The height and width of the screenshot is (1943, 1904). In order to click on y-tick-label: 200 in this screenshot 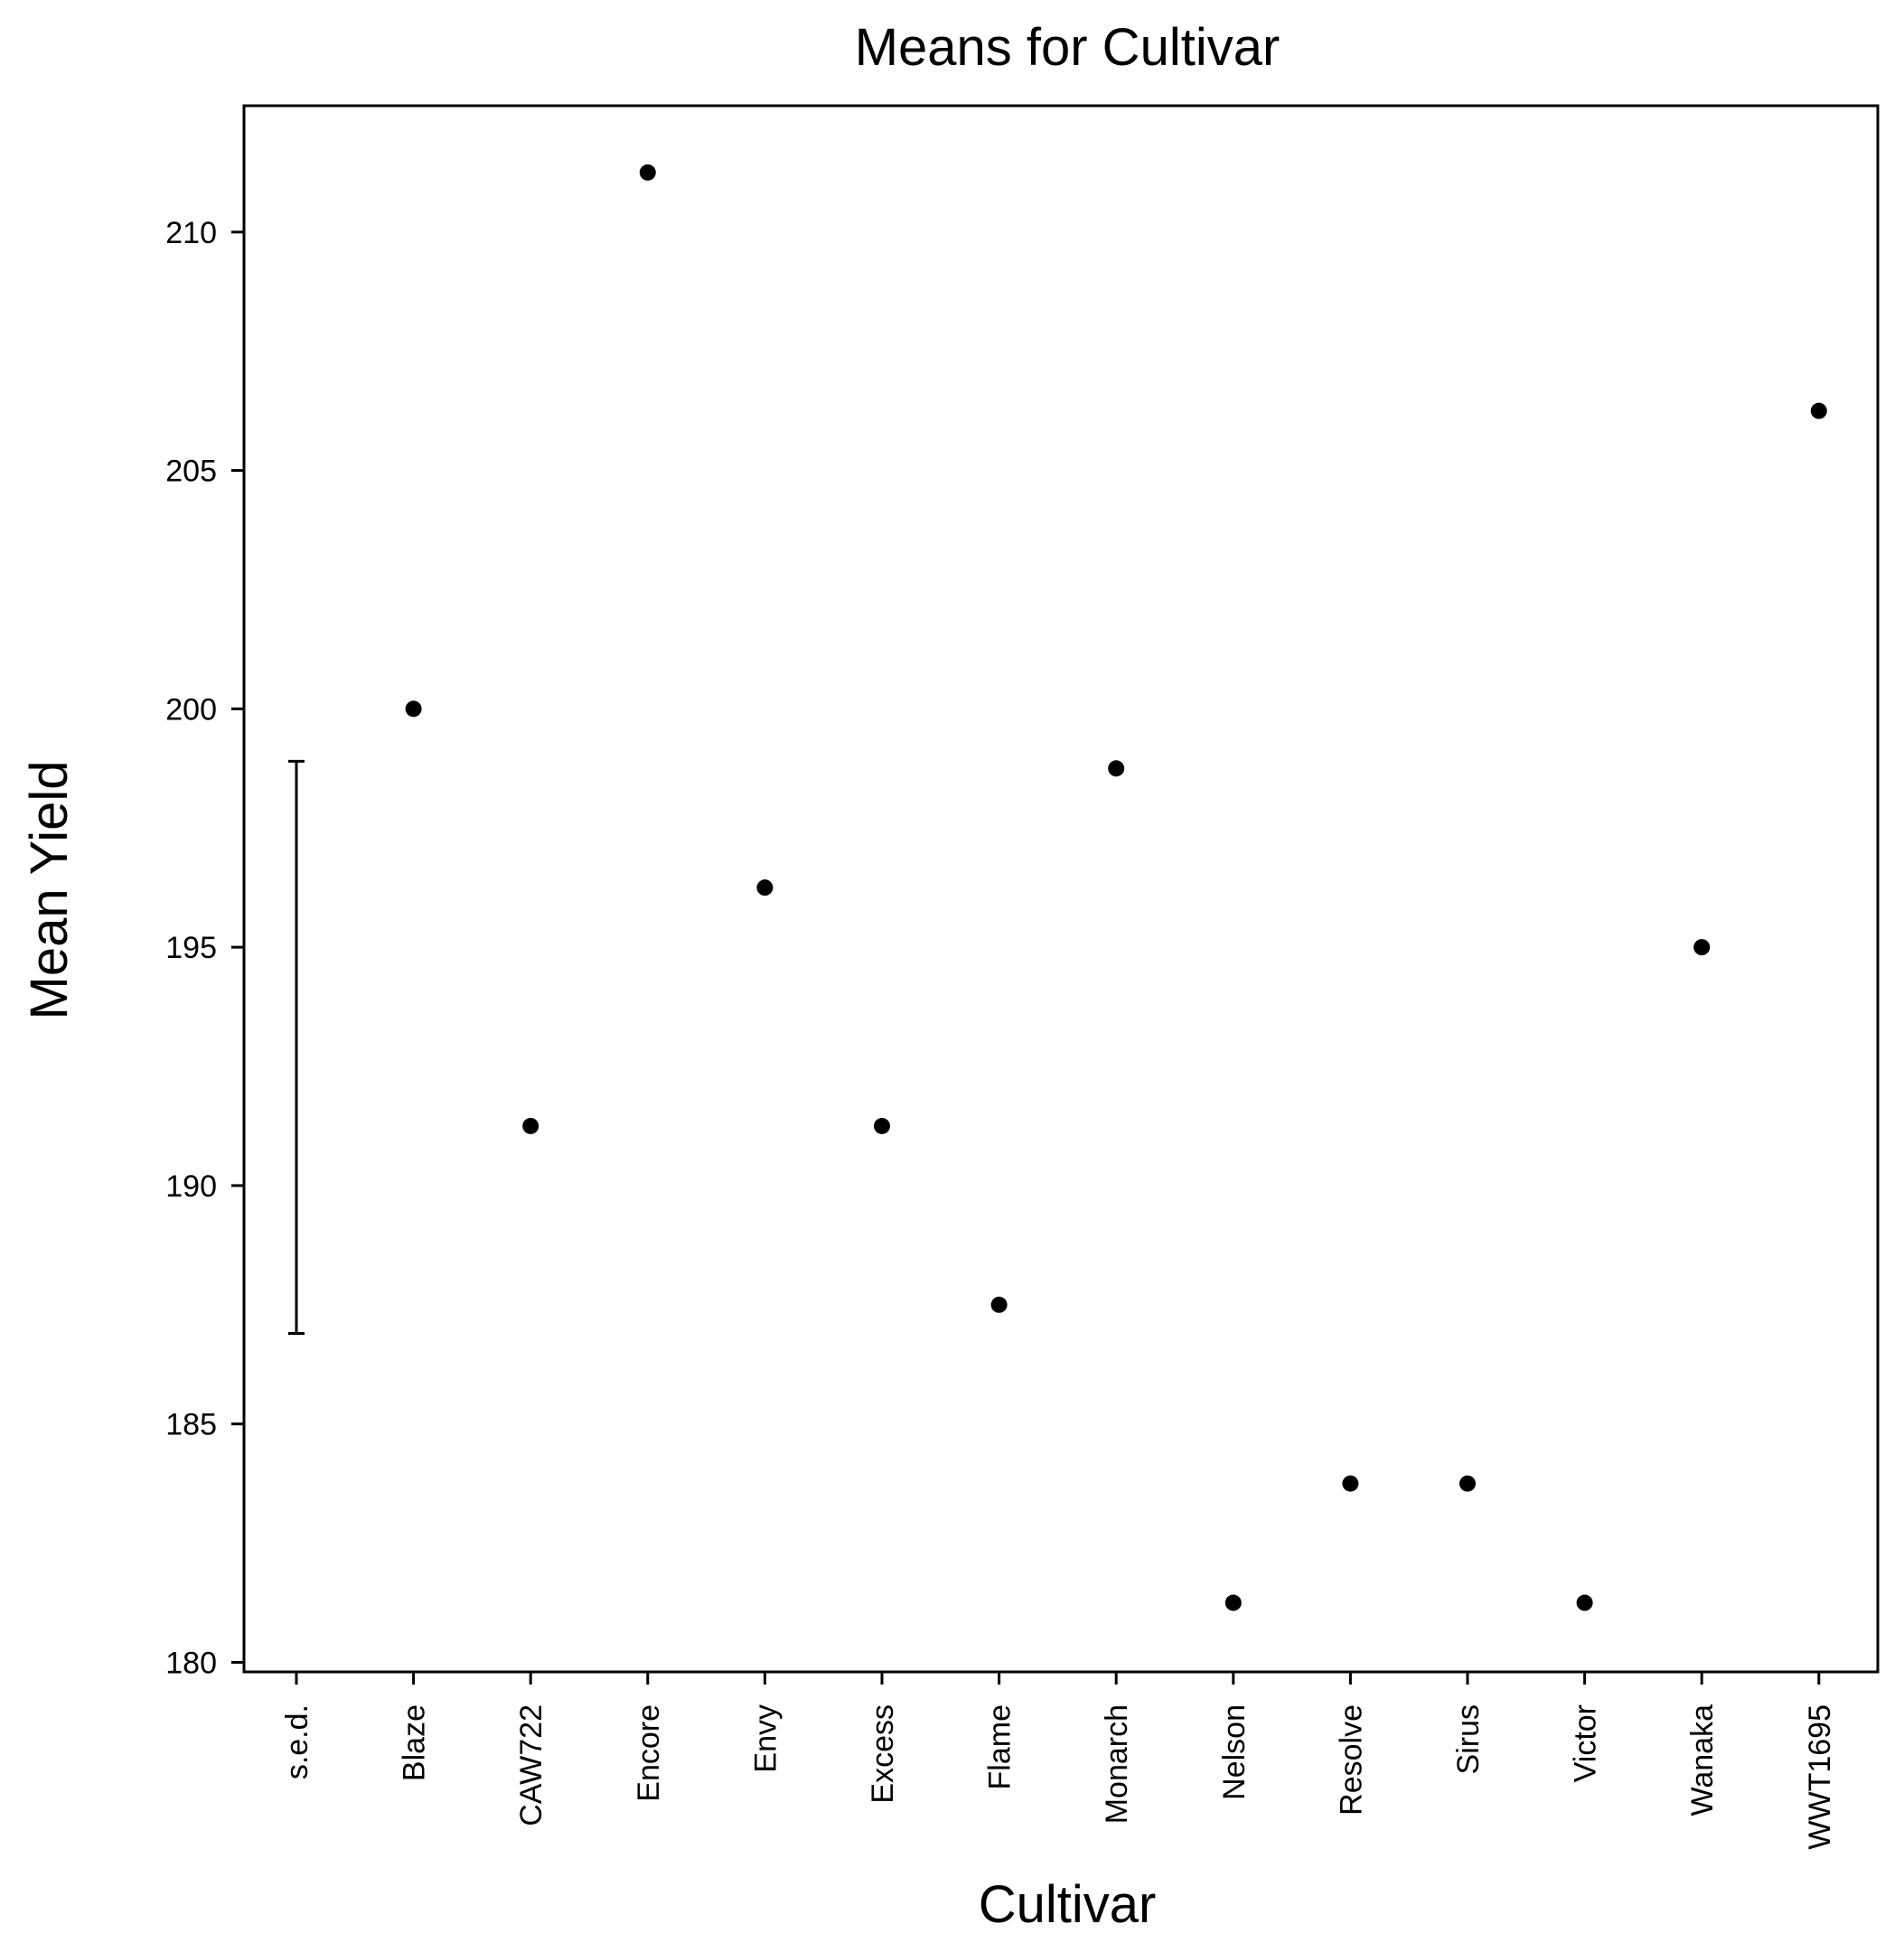, I will do `click(191, 709)`.